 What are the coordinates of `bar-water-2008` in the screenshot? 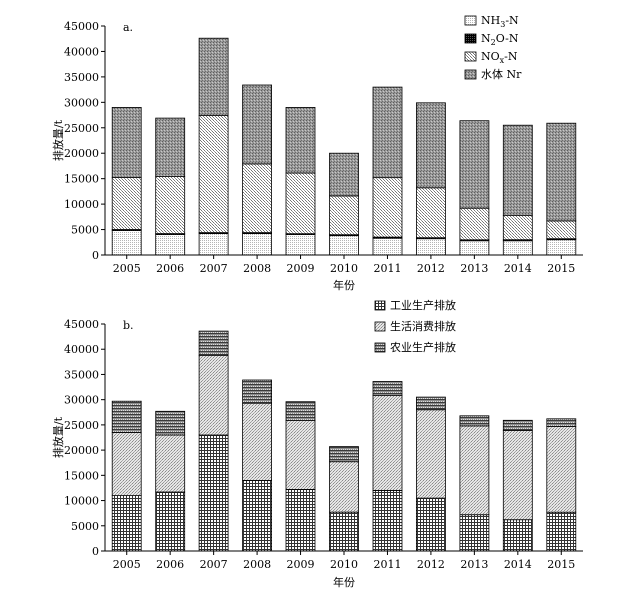 It's located at (257, 124).